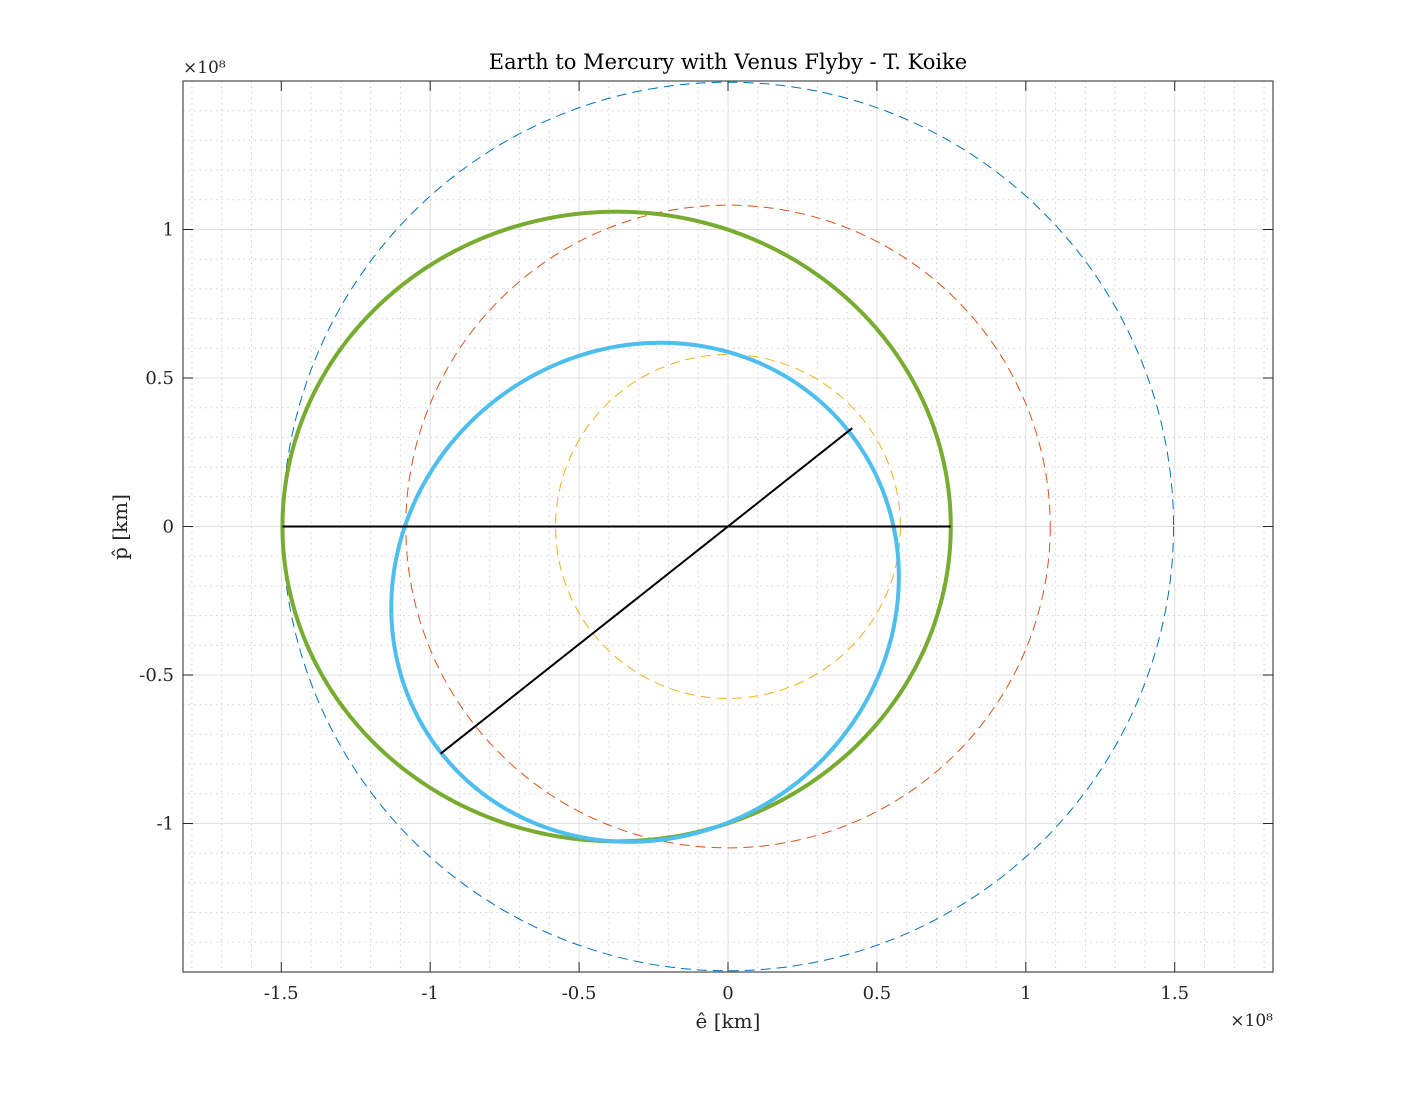 The width and height of the screenshot is (1406, 1094). Describe the element at coordinates (728, 1021) in the screenshot. I see `x-axis-label: ê [km]` at that location.